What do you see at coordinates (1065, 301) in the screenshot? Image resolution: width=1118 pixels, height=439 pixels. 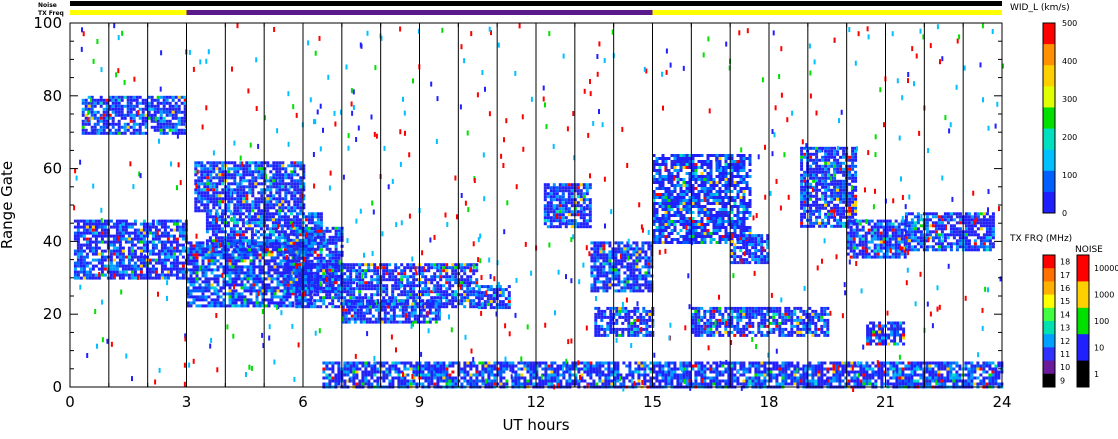 I see `colorbar-tick-label: 15` at bounding box center [1065, 301].